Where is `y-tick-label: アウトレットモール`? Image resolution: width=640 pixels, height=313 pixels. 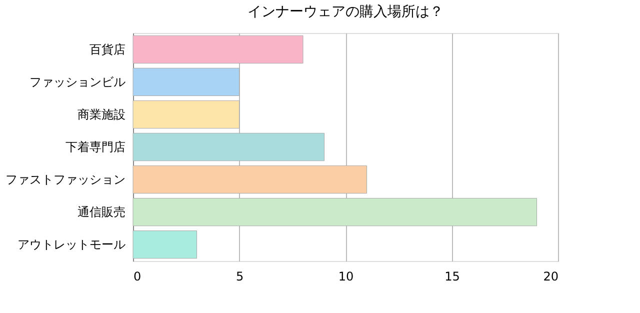
y-tick-label: アウトレットモール is located at coordinates (72, 245).